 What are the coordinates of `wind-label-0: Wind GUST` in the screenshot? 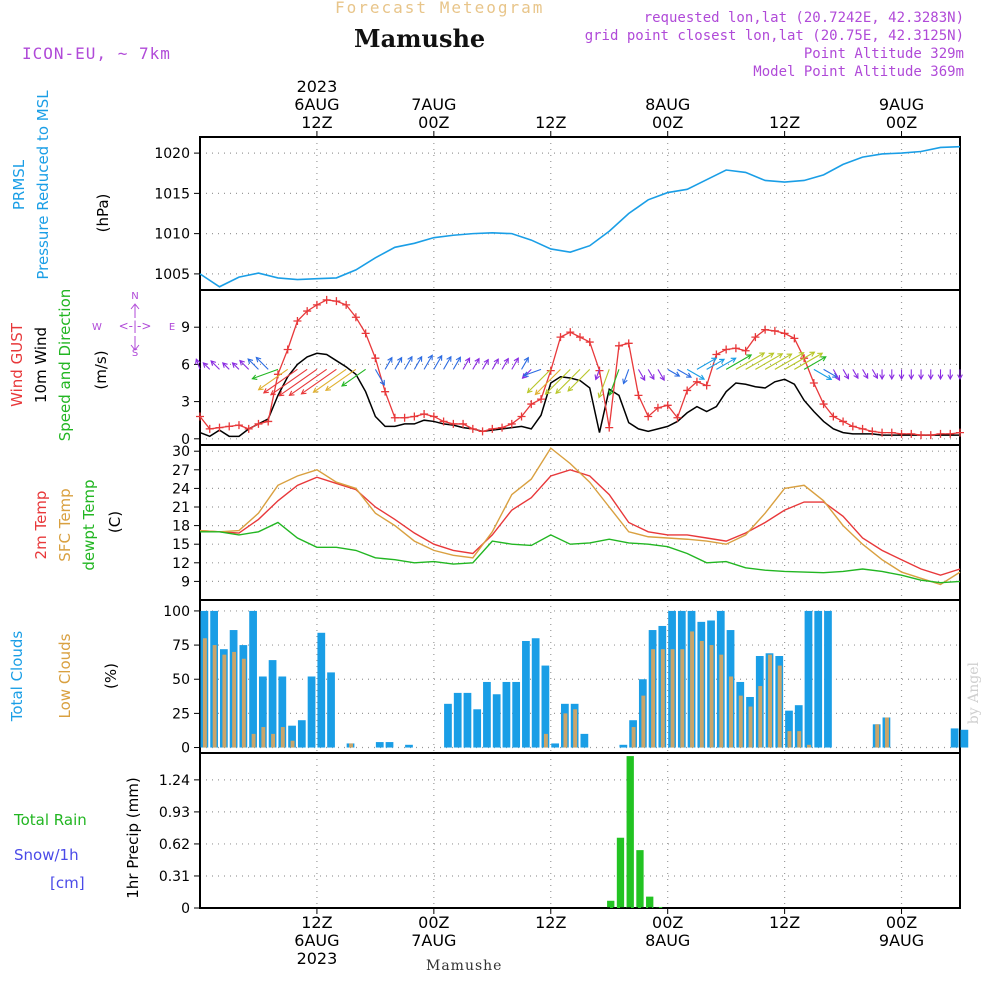 It's located at (17, 364).